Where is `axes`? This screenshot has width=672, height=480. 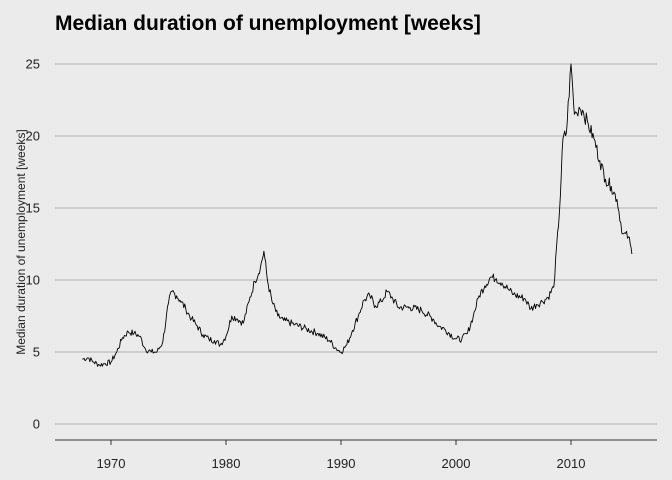 axes is located at coordinates (356, 442).